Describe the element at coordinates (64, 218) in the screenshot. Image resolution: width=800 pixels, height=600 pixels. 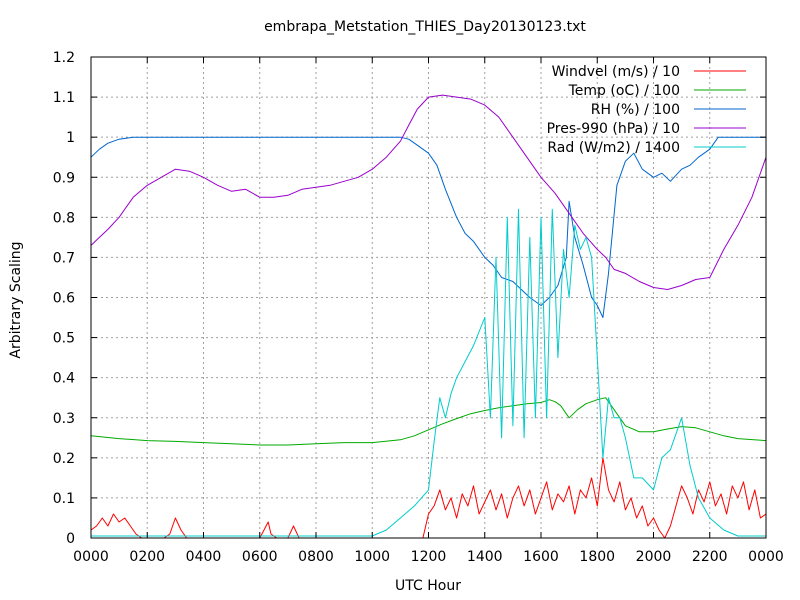
I see `y-tick-label: 0.8` at that location.